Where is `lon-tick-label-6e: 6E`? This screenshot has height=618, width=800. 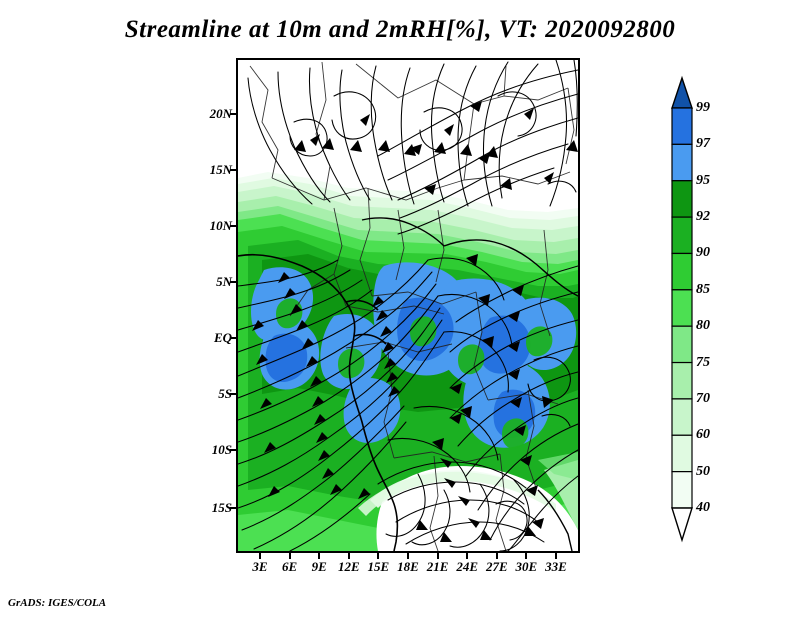
lon-tick-label-6e: 6E is located at coordinates (290, 566).